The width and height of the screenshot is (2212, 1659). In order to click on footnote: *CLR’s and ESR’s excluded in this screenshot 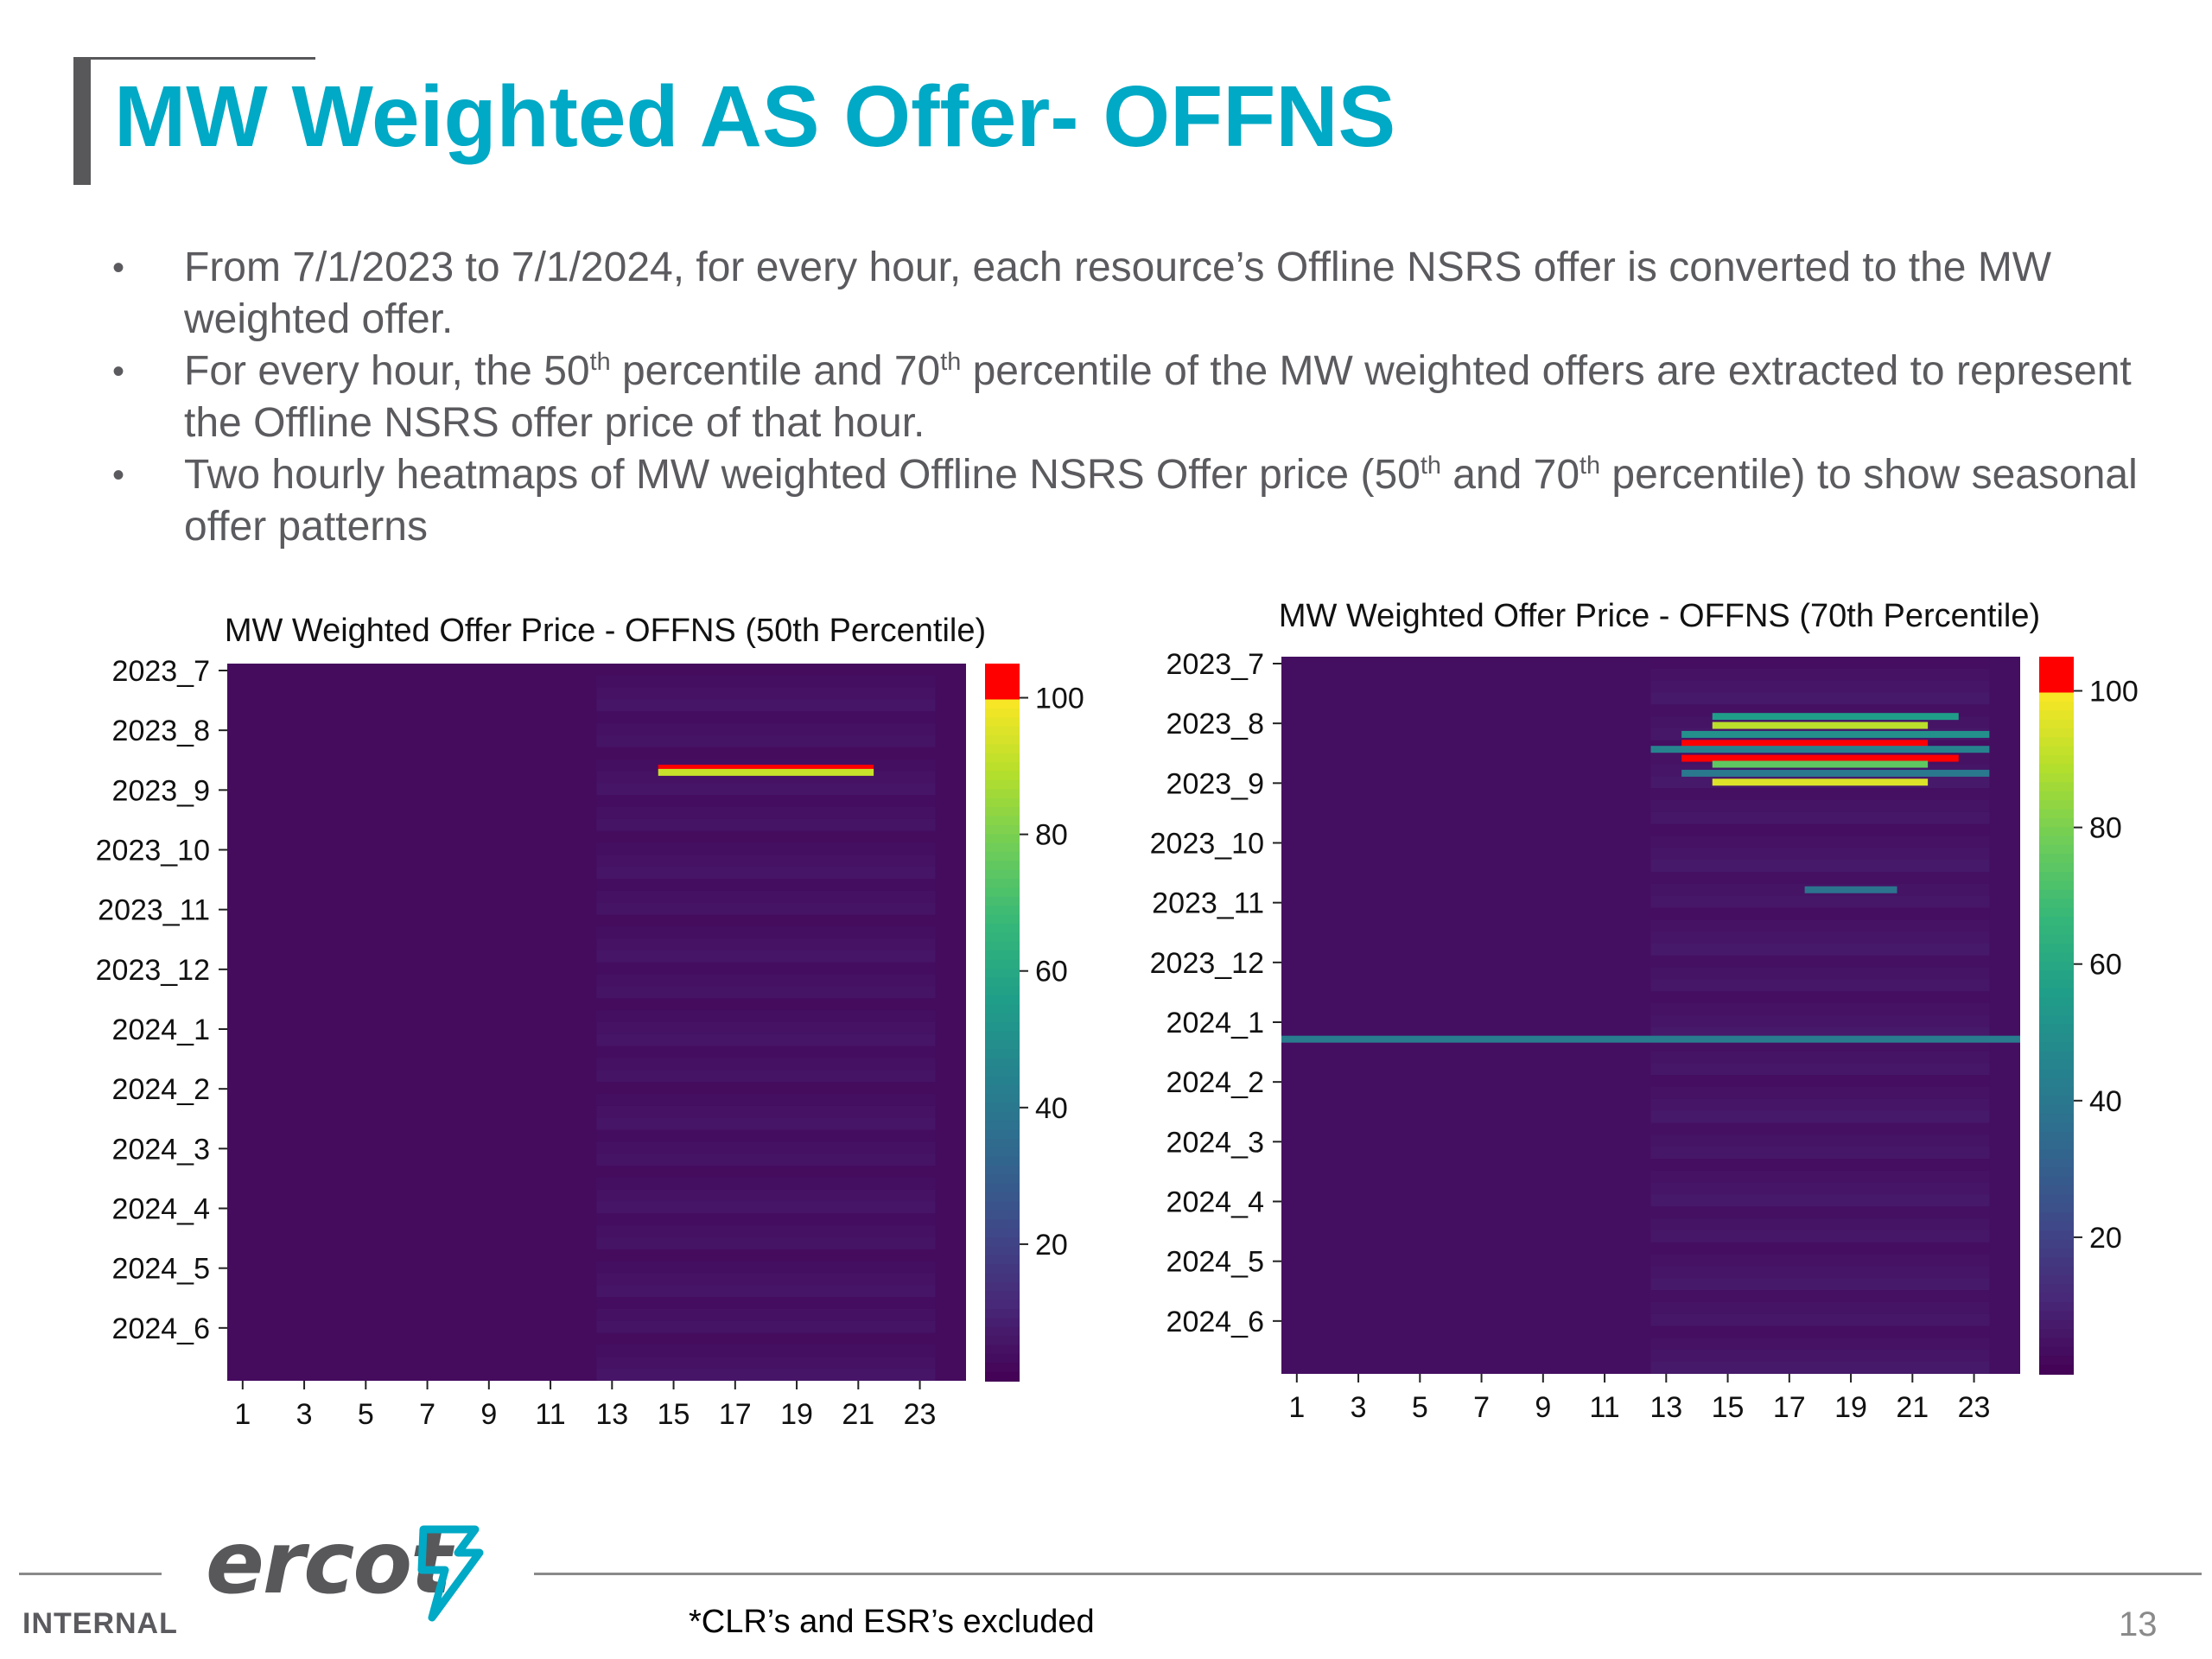, I will do `click(892, 1622)`.